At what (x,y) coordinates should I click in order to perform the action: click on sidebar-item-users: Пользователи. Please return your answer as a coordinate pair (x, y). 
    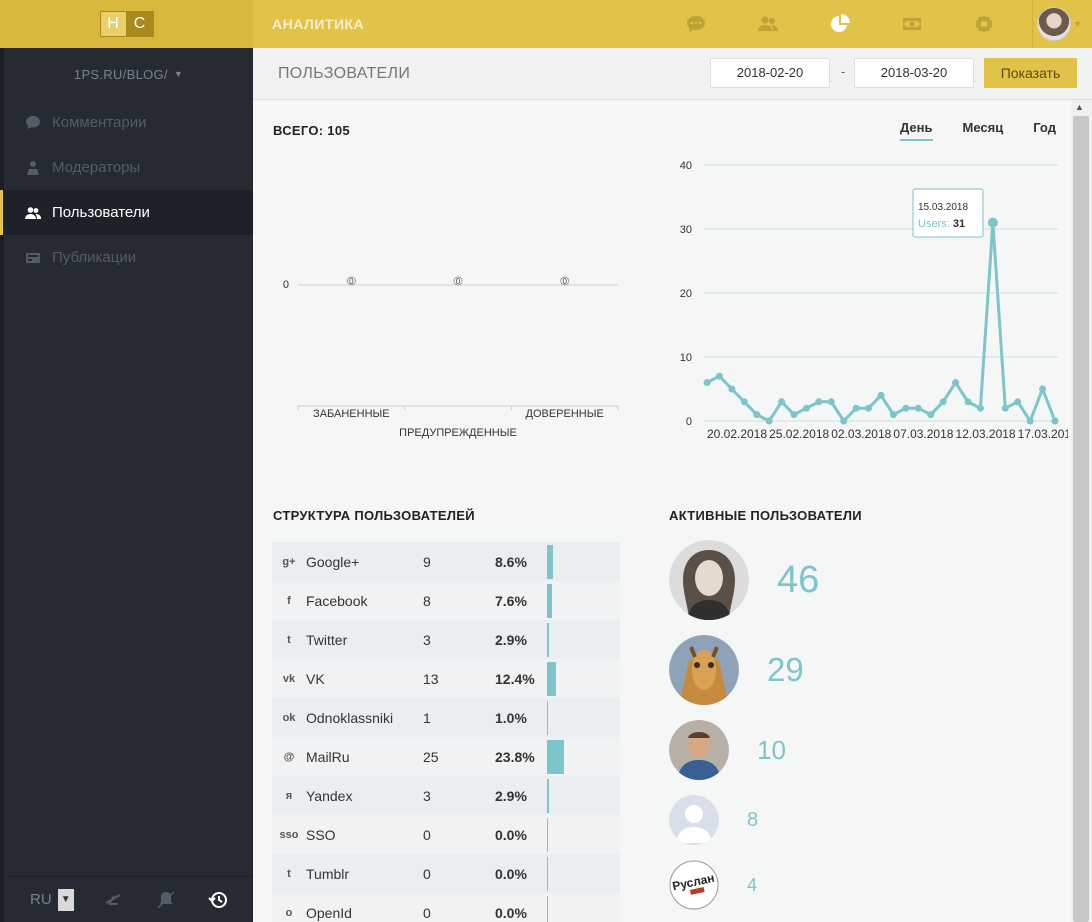
    Looking at the image, I should click on (126, 212).